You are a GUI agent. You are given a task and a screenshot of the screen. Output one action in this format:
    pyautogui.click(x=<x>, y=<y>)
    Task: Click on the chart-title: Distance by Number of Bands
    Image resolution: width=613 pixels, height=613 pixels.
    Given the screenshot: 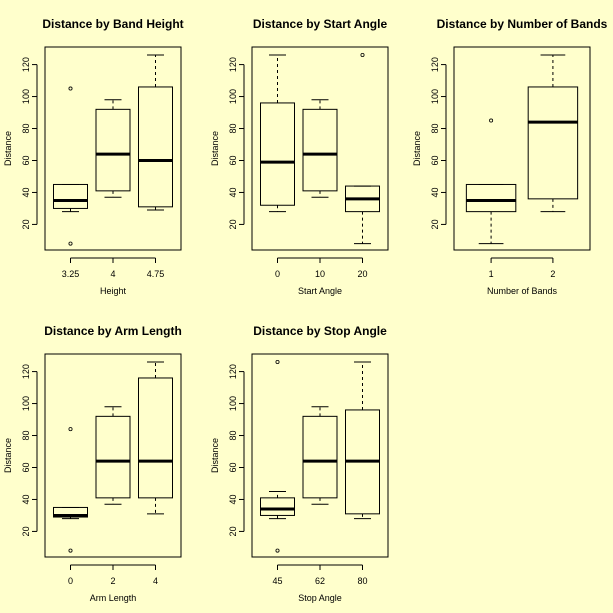 What is the action you would take?
    pyautogui.click(x=522, y=24)
    